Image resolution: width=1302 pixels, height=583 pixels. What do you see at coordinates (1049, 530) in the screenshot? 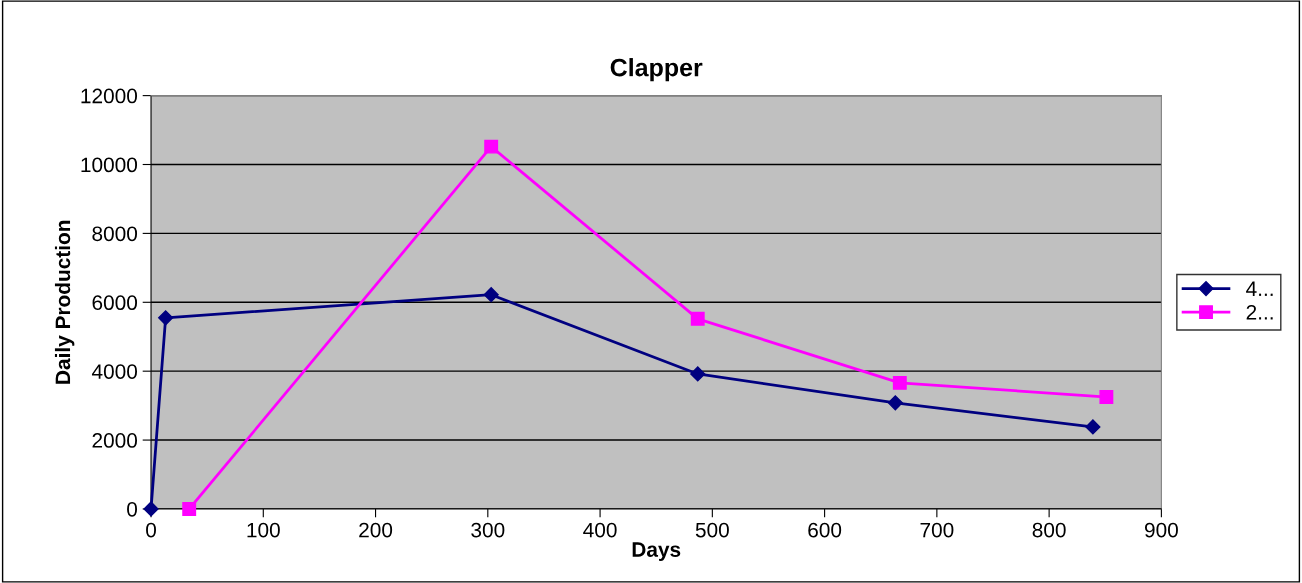
I see `x-tick-label: 800` at bounding box center [1049, 530].